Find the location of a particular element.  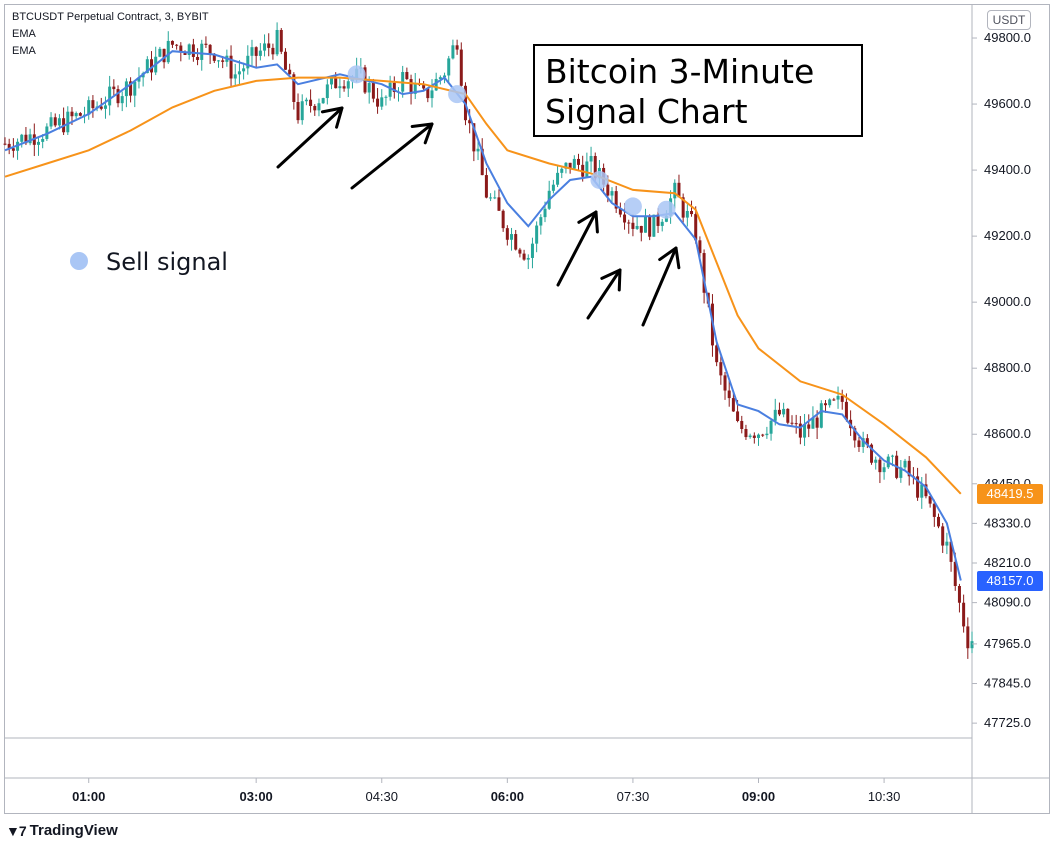

price-tick-label: 47845.0 is located at coordinates (1007, 683).